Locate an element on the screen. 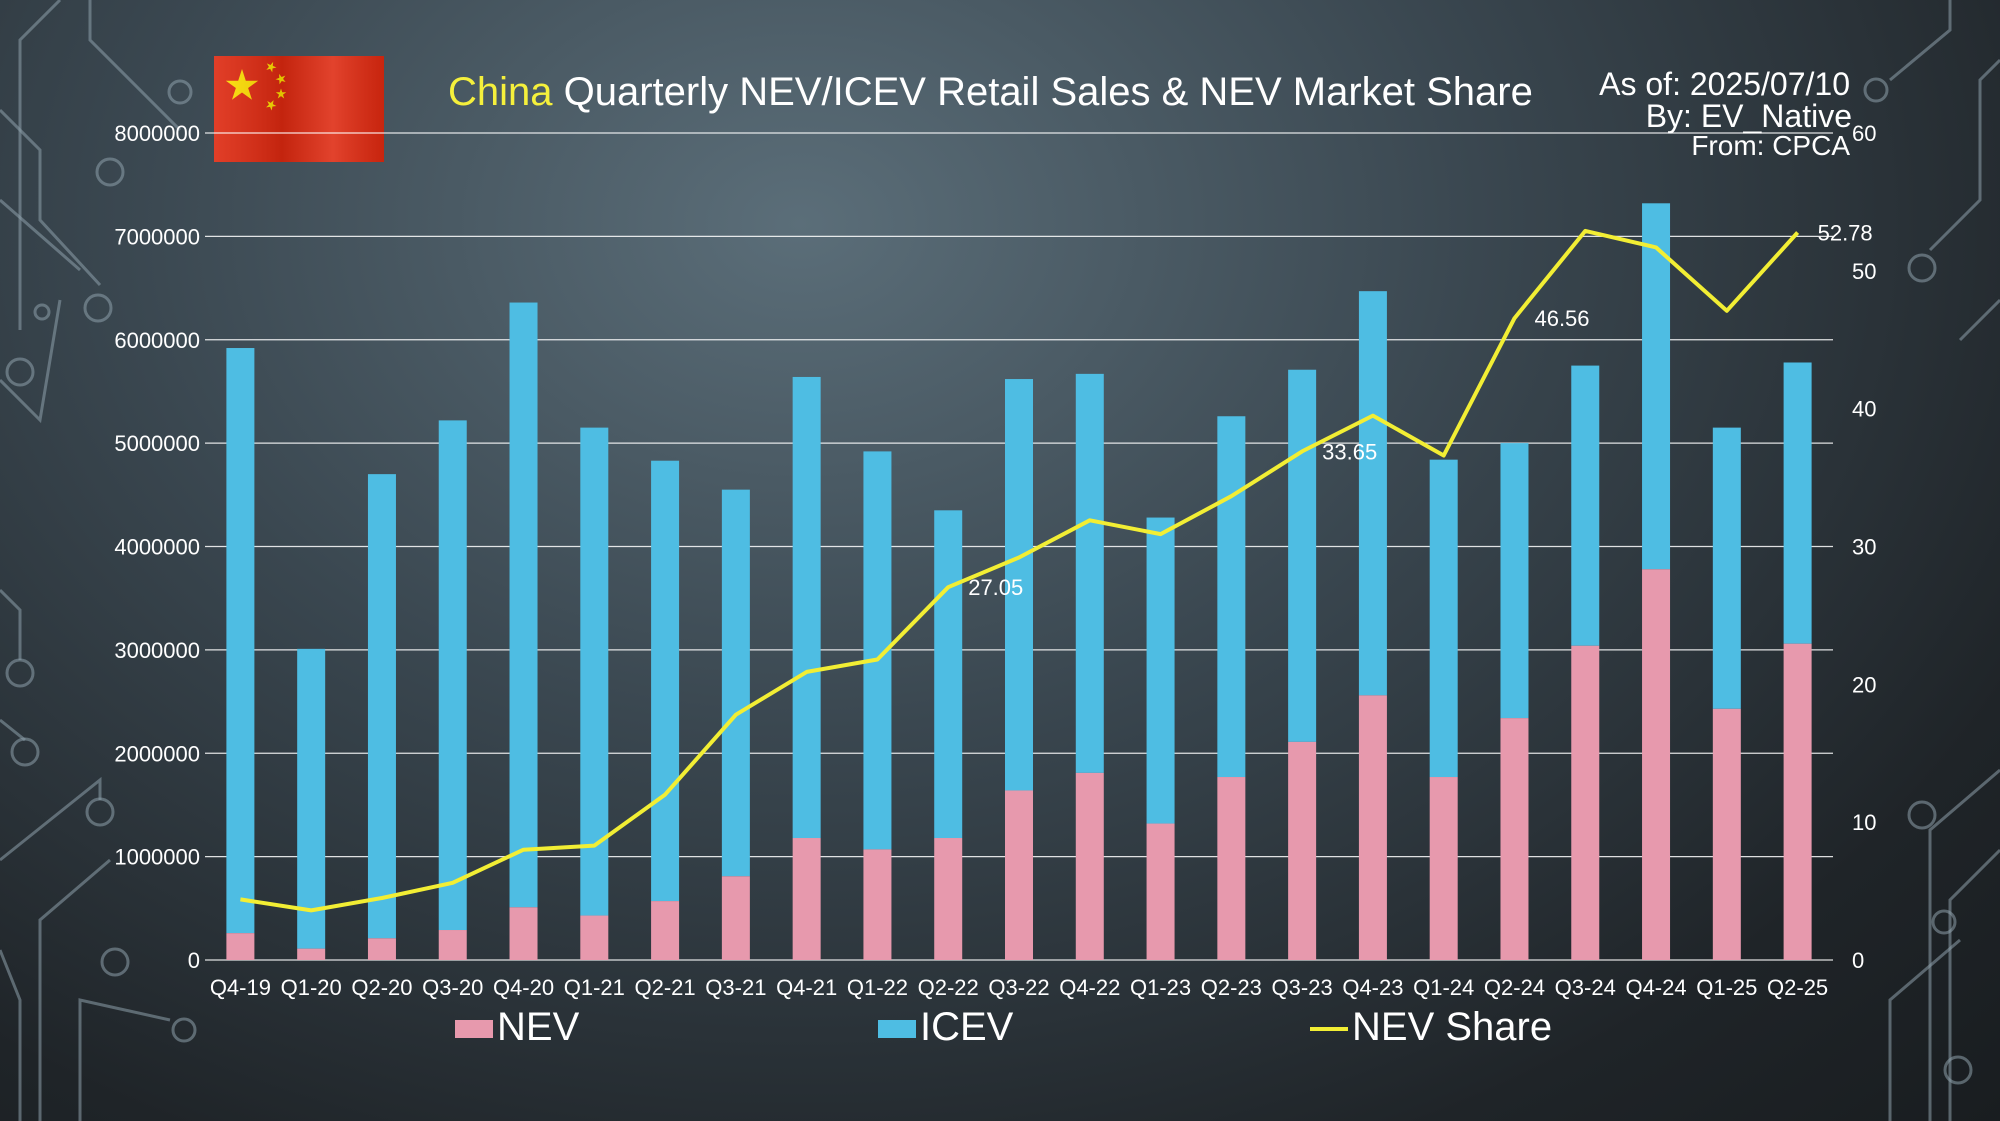 The height and width of the screenshot is (1121, 2000). x-tick-label: Q1-20 is located at coordinates (311, 987).